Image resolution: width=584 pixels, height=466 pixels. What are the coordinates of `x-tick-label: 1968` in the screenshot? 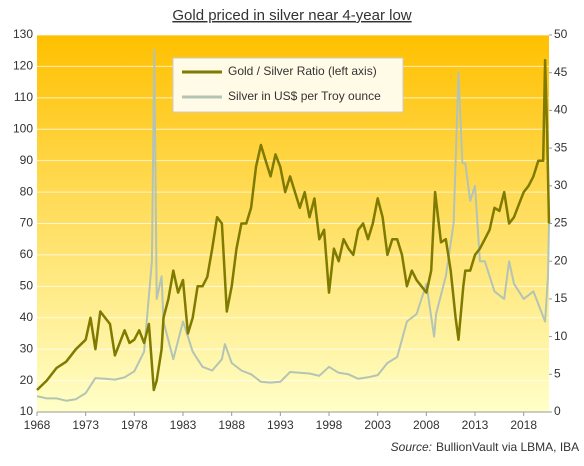 It's located at (37, 425).